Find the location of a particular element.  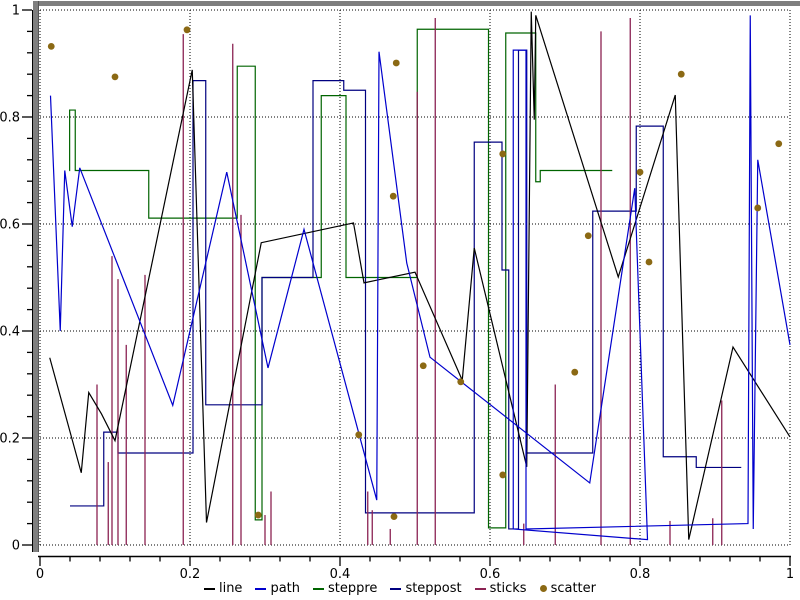

legend-item-sticks: sticks is located at coordinates (500, 588).